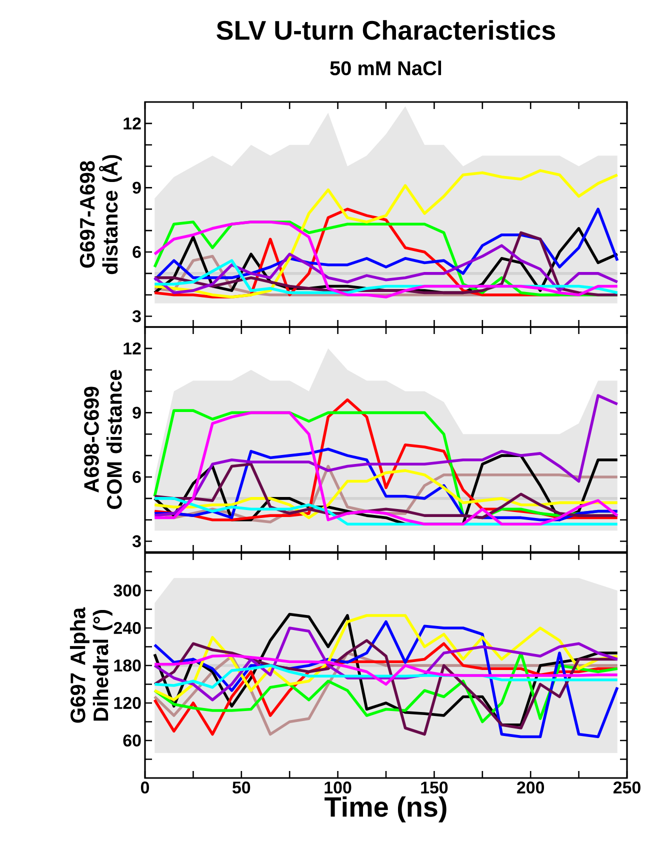 This screenshot has width=653, height=857. I want to click on chart-title: SLV U-turn Characteristics, so click(386, 30).